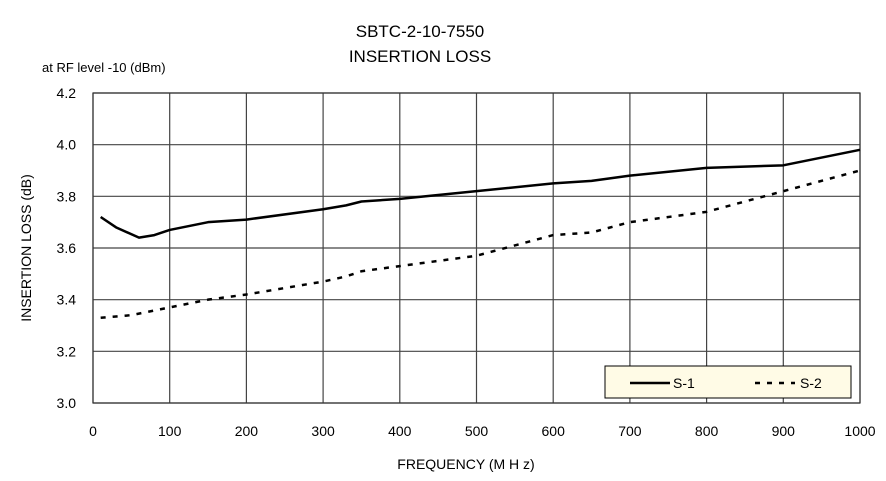 The image size is (886, 481). Describe the element at coordinates (67, 145) in the screenshot. I see `y-tick-label: 4.0` at that location.